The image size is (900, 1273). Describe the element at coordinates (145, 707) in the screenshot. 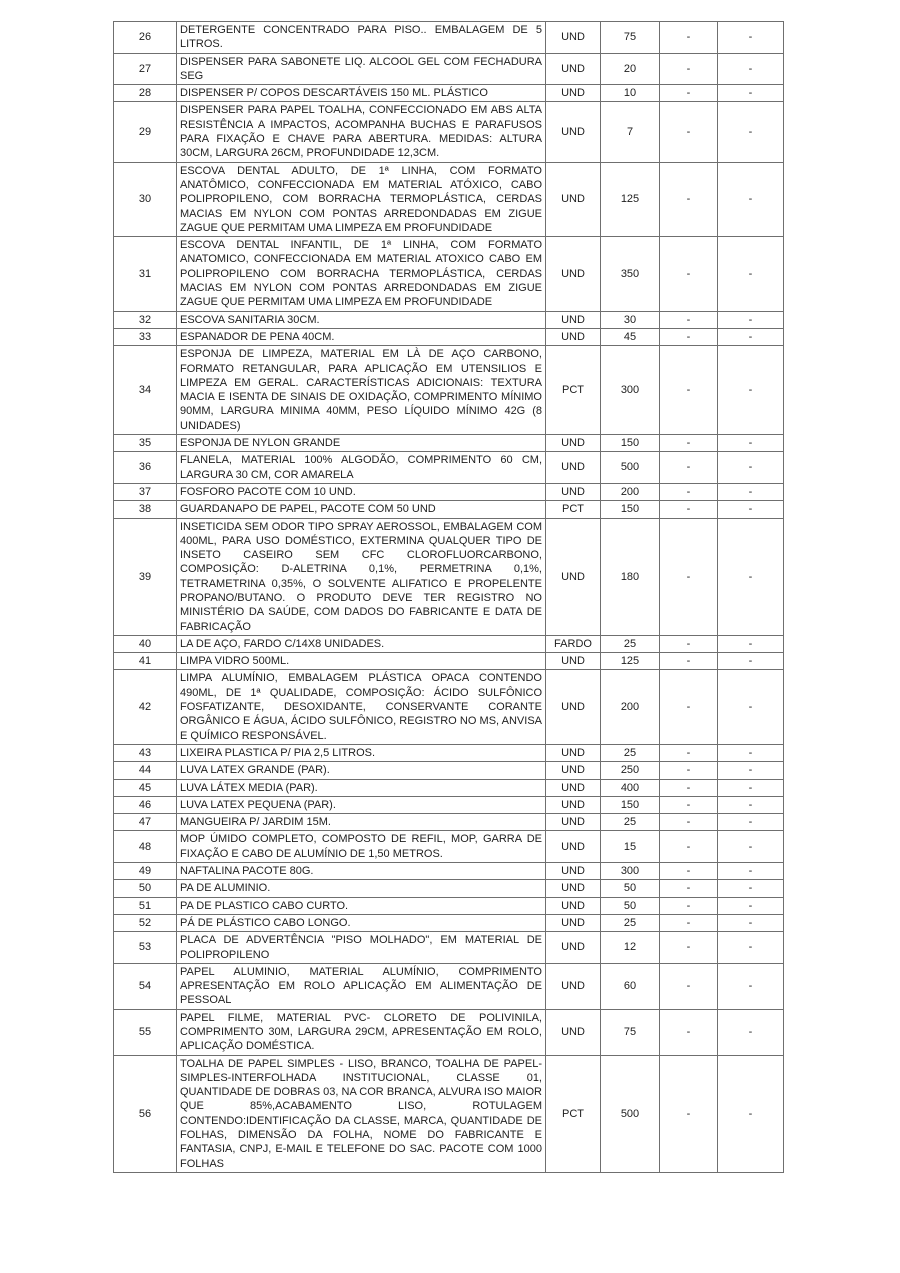

I see `item-number-cell: 42` at that location.